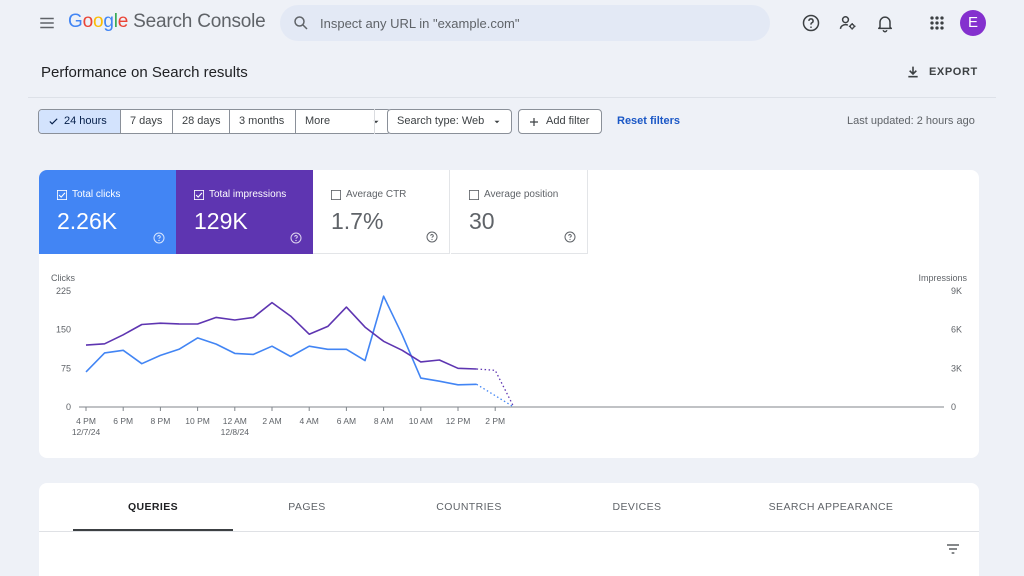  I want to click on x-tick-label: 12 PM, so click(458, 421).